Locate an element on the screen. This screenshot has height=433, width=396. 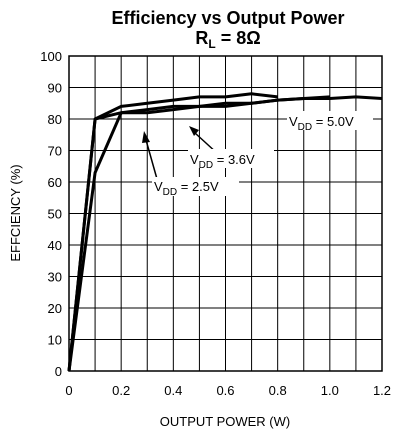
y-tick-label: 0 is located at coordinates (58, 371).